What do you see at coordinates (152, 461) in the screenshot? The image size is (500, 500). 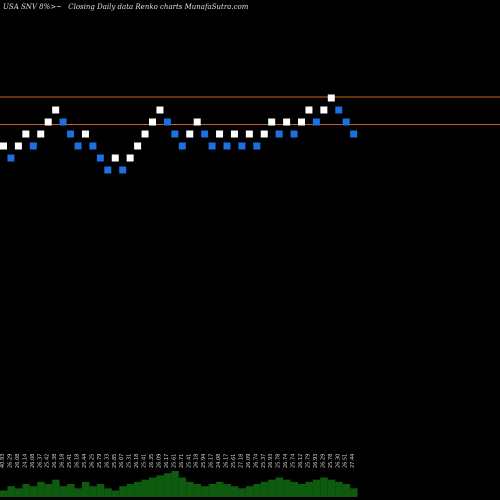 I see `volume-label: 26.35` at bounding box center [152, 461].